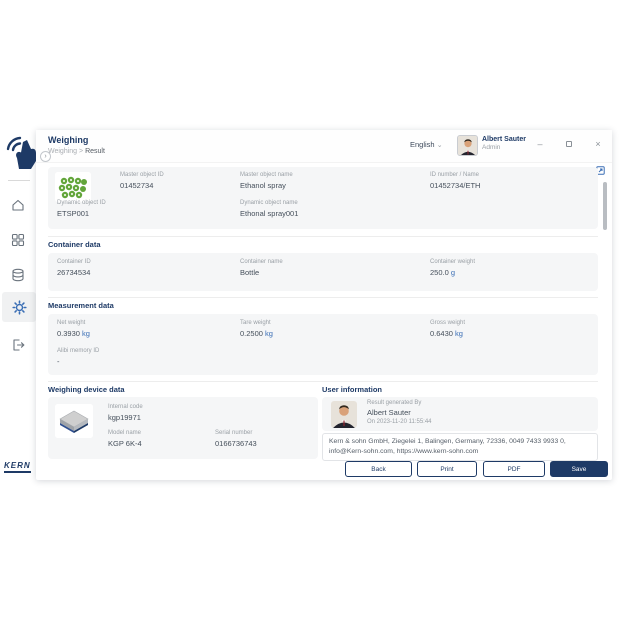 This screenshot has height=620, width=620. What do you see at coordinates (21, 152) in the screenshot?
I see `touch-hand-logo-icon` at bounding box center [21, 152].